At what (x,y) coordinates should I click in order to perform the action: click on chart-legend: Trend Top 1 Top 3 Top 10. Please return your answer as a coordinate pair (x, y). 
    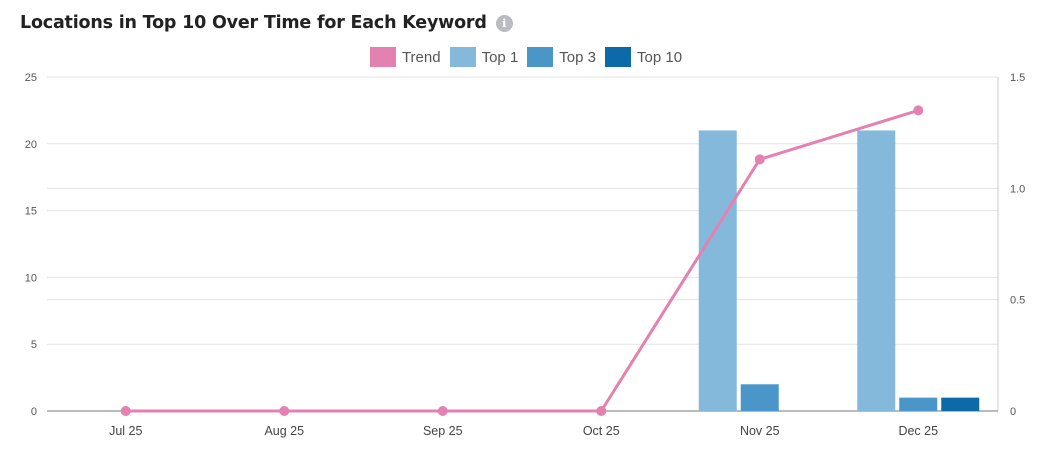
    Looking at the image, I should click on (521, 57).